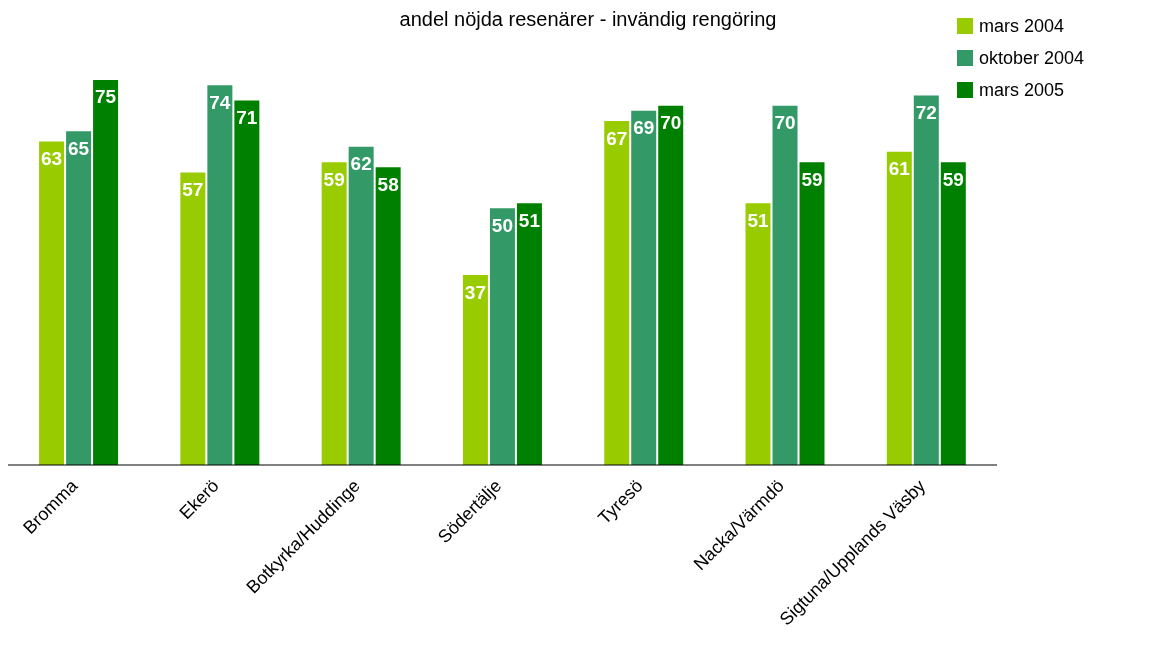 The image size is (1167, 662). What do you see at coordinates (899, 169) in the screenshot?
I see `data-label: 61` at bounding box center [899, 169].